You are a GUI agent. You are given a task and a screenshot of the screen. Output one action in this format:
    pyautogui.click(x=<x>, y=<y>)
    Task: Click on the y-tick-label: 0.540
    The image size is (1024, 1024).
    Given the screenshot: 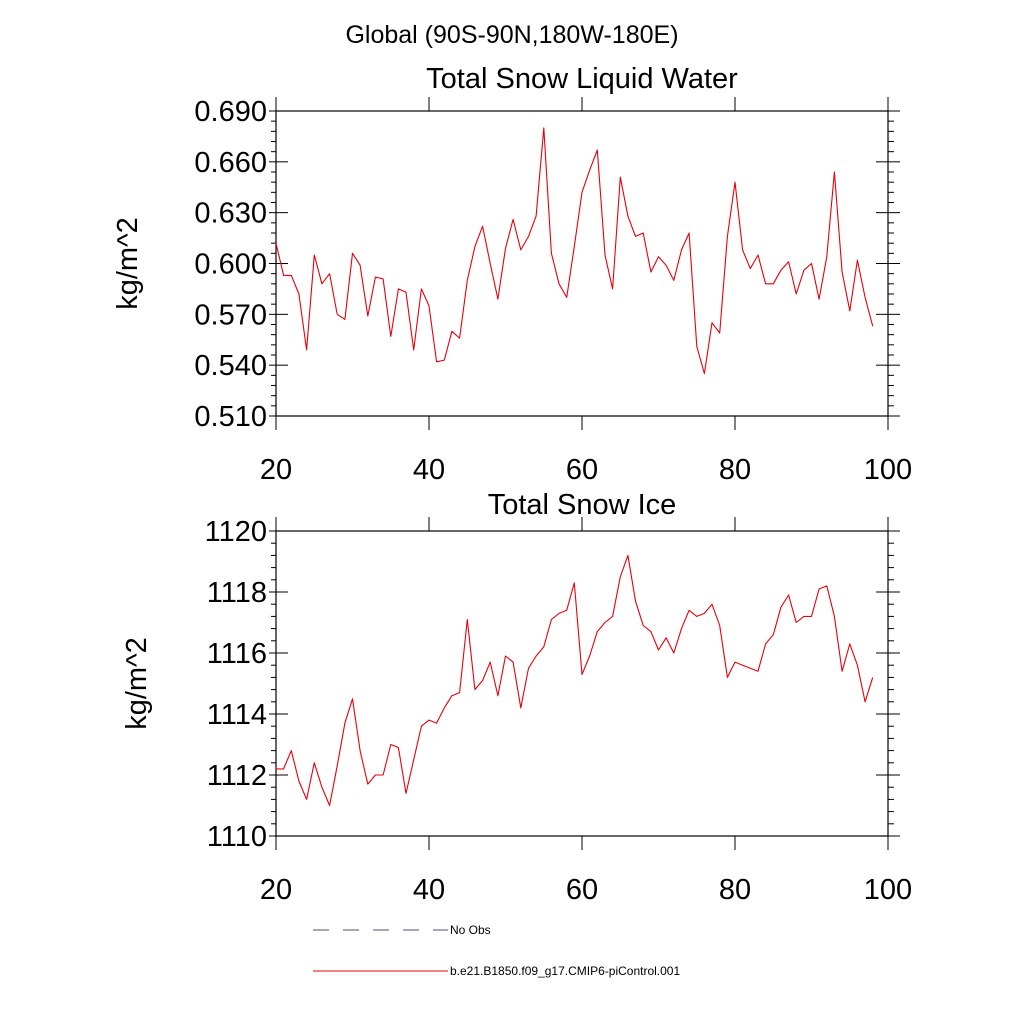 What is the action you would take?
    pyautogui.click(x=230, y=366)
    